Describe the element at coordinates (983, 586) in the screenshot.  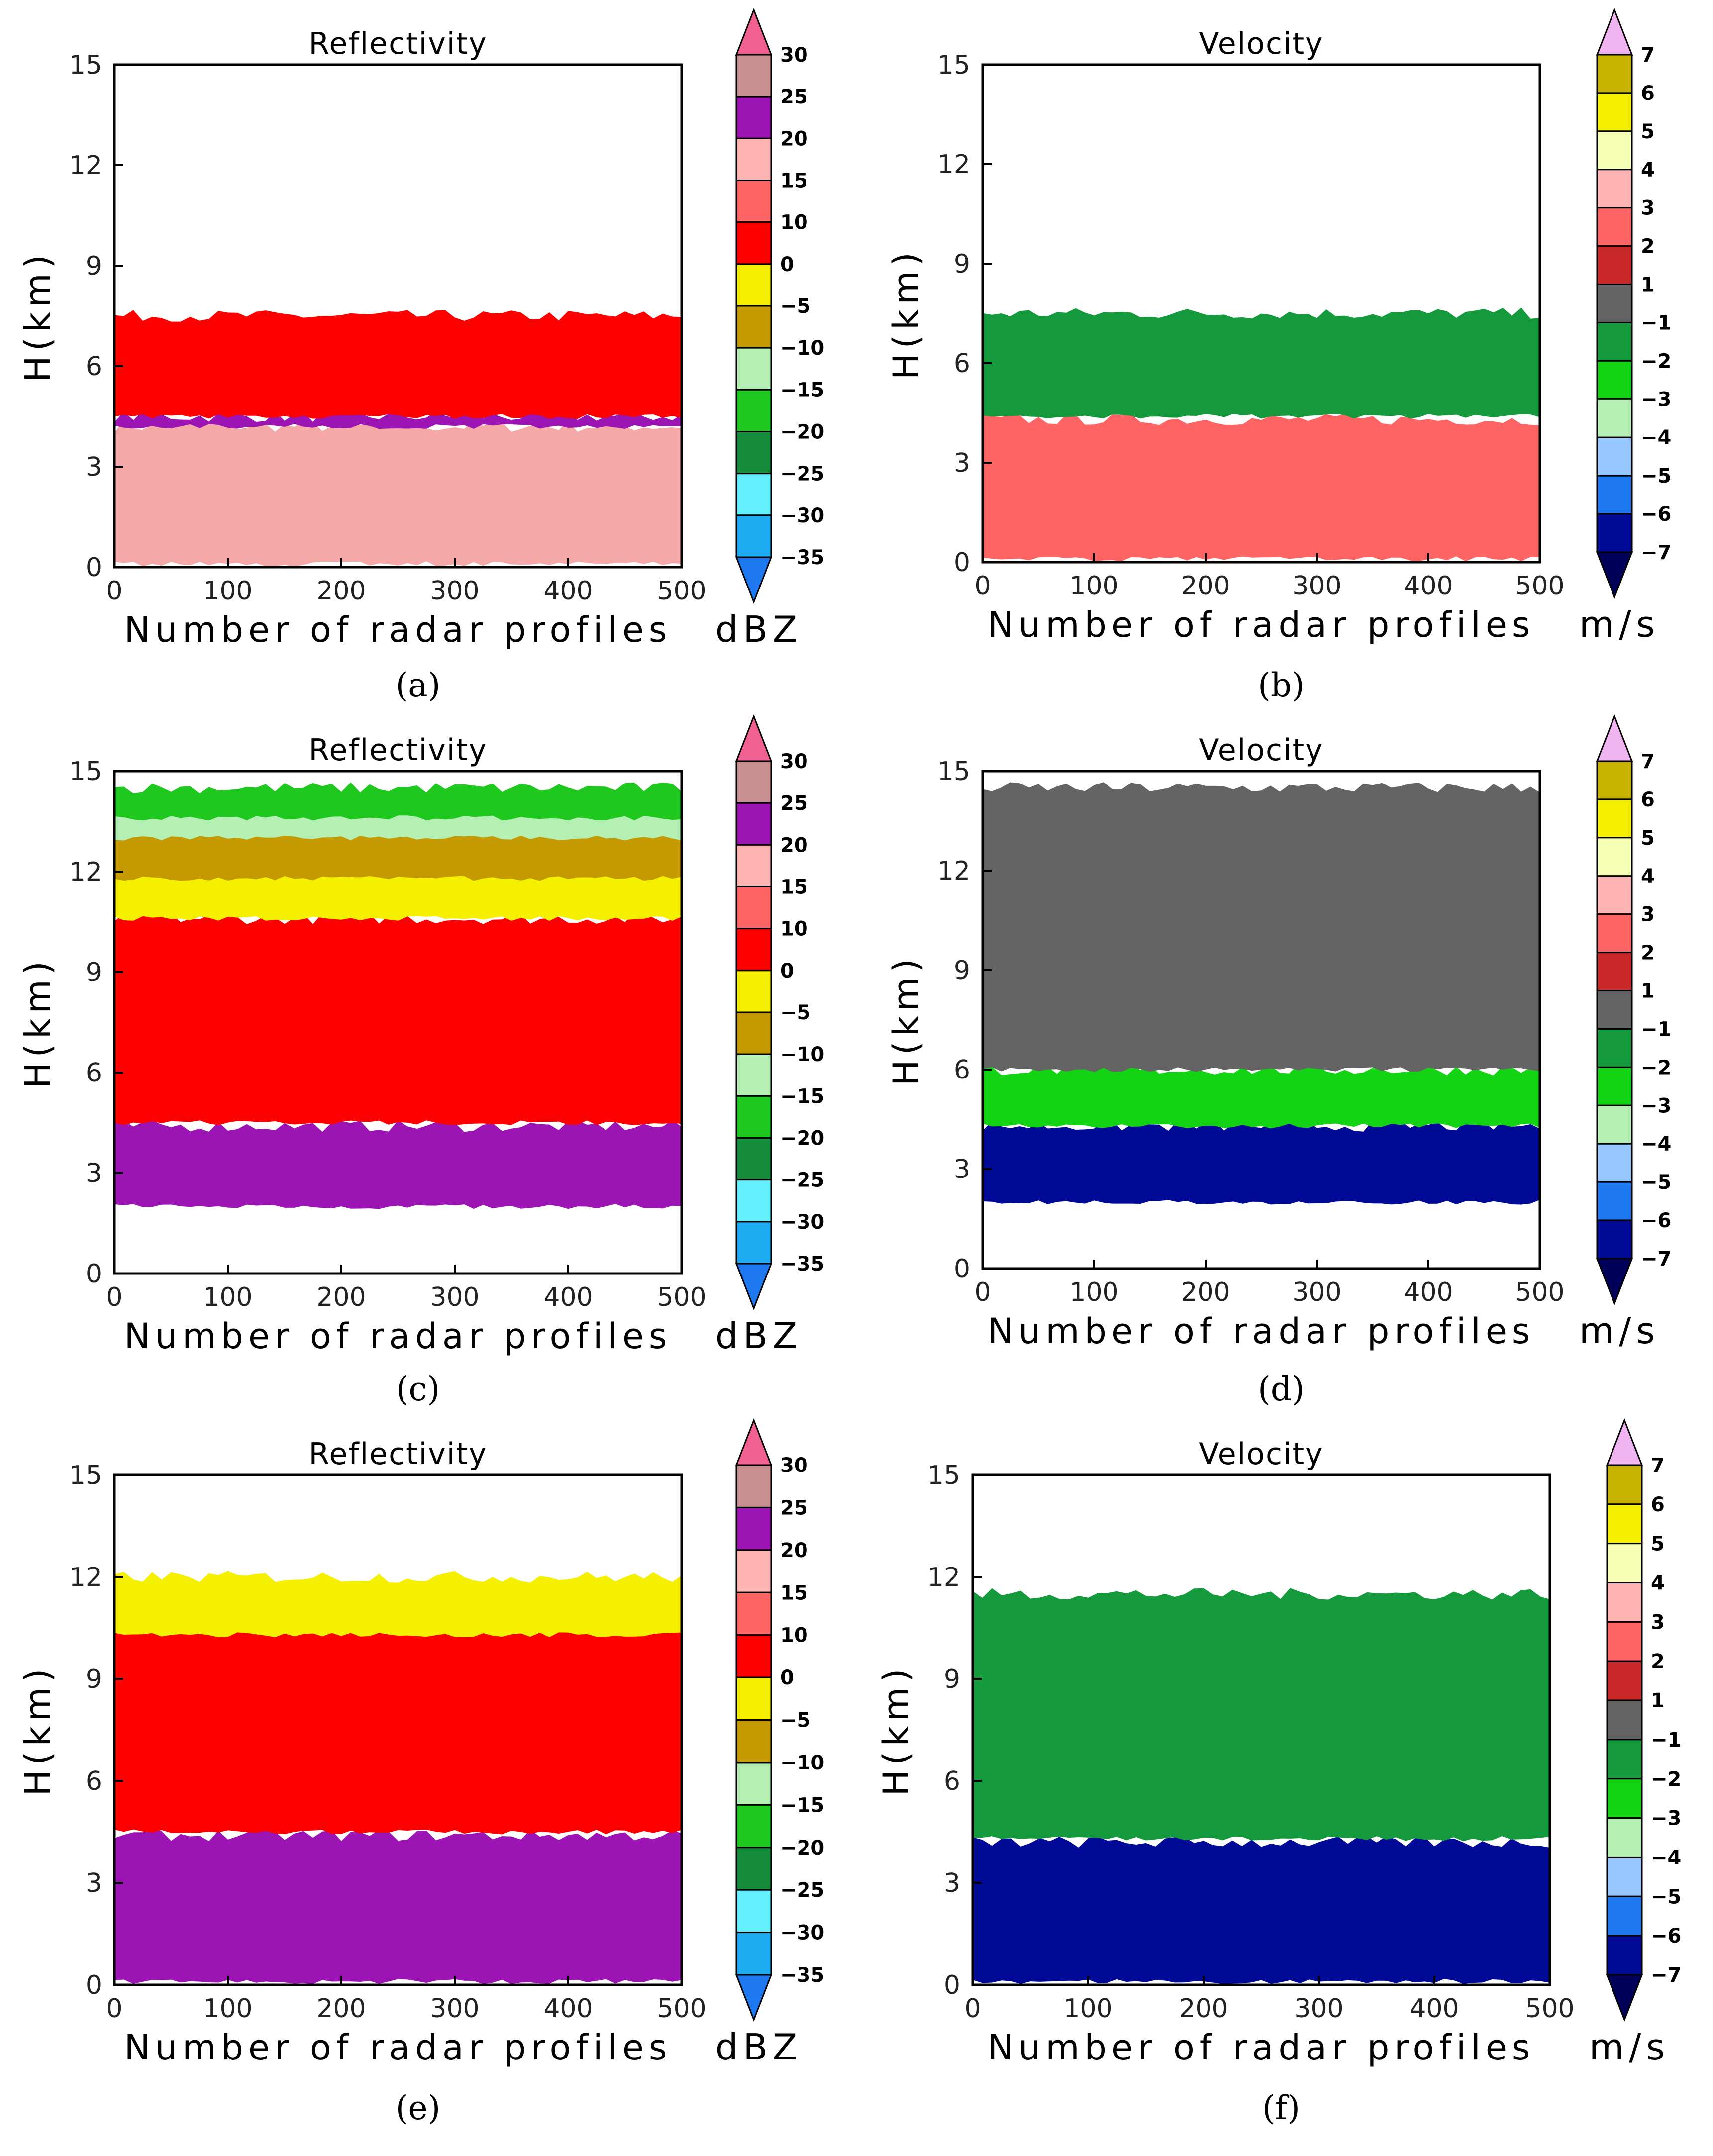
I see `x-tick-label: 0` at that location.